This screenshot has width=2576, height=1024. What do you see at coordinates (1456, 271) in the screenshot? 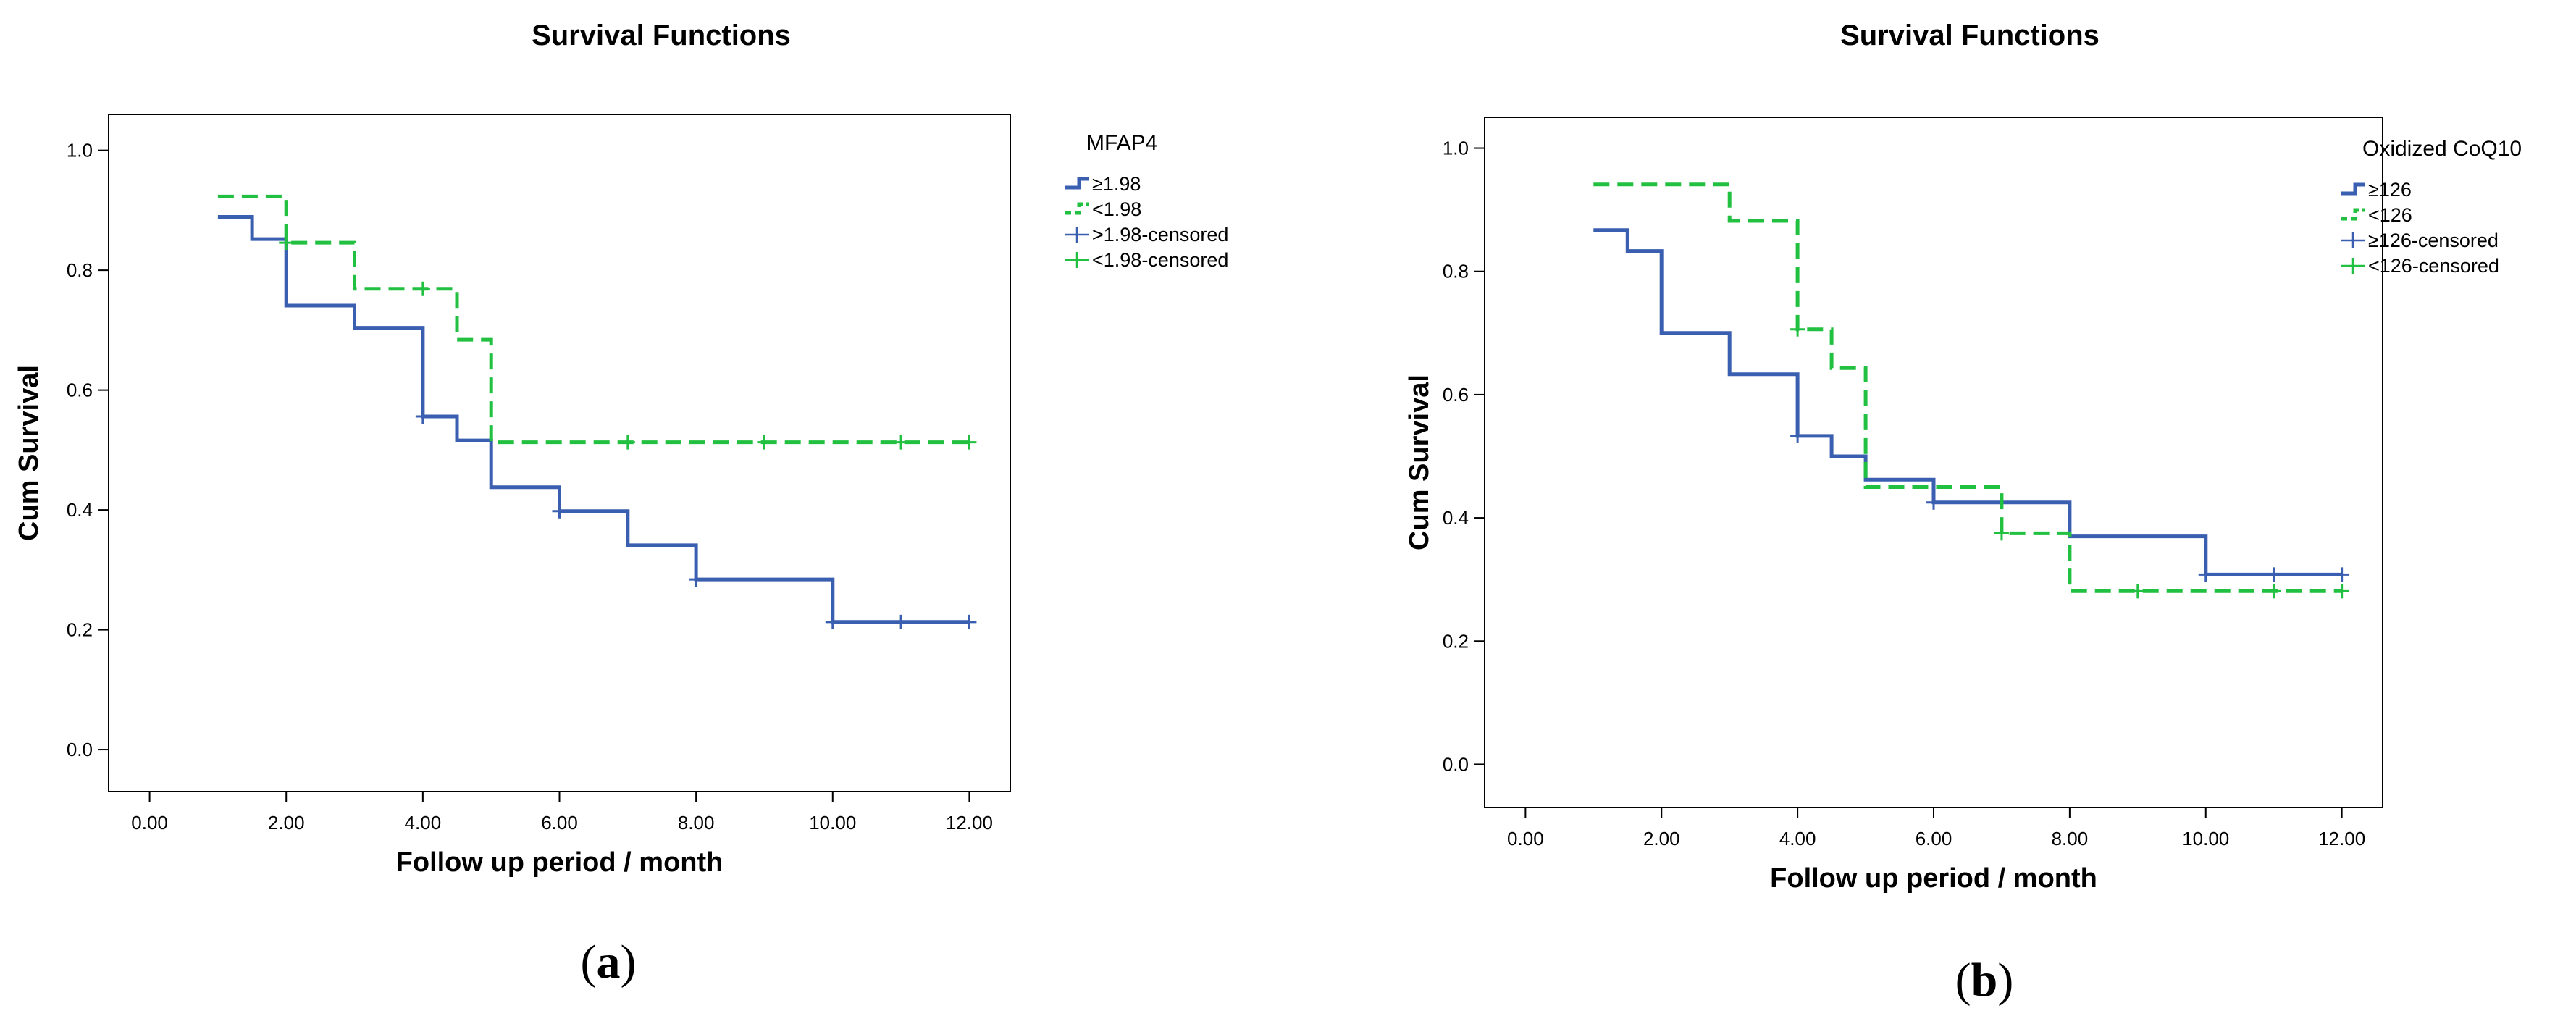
I see `y-tick-label-b: 0.8` at bounding box center [1456, 271].